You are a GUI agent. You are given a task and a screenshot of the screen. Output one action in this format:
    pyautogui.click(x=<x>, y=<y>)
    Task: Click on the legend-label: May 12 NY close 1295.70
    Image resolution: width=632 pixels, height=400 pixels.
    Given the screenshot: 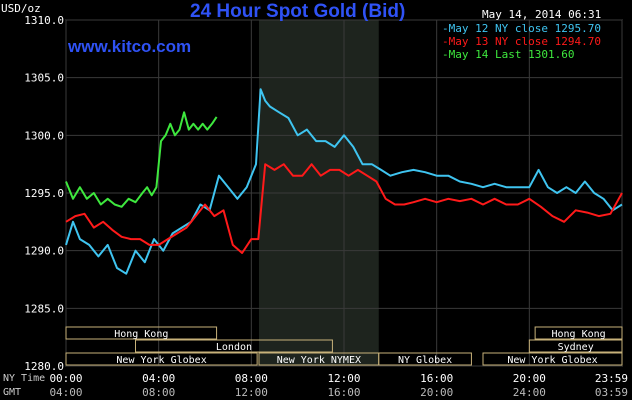 What is the action you would take?
    pyautogui.click(x=524, y=28)
    